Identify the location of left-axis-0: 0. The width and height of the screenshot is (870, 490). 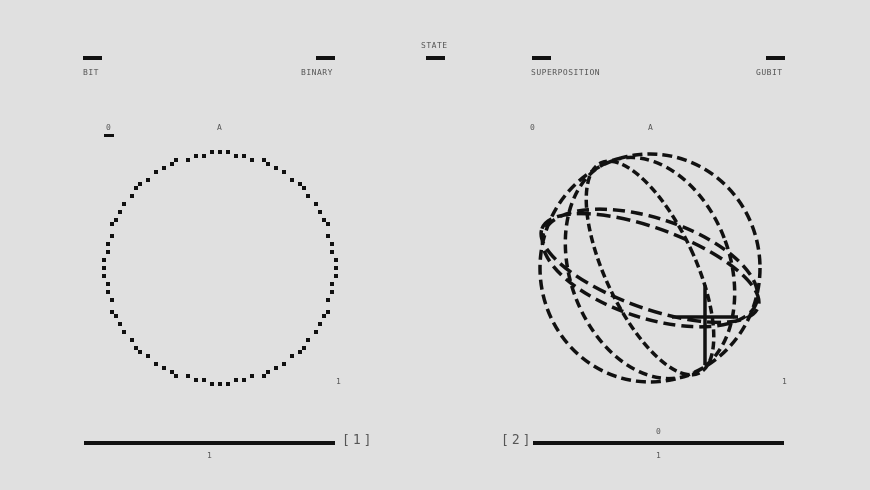
(109, 127).